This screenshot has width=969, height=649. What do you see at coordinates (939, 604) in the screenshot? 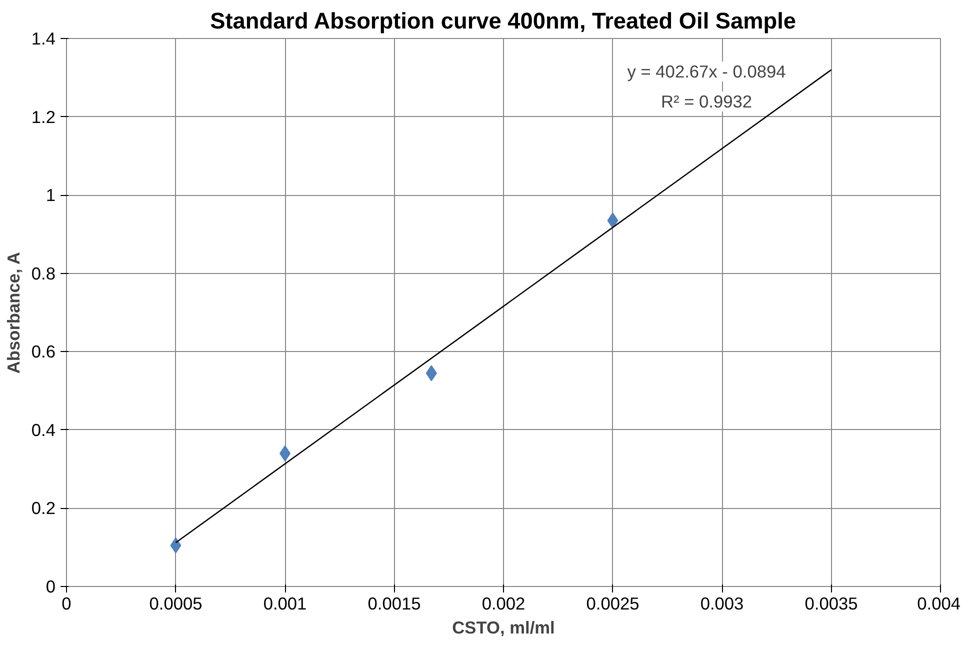
I see `x-tick-label: 0.004` at bounding box center [939, 604].